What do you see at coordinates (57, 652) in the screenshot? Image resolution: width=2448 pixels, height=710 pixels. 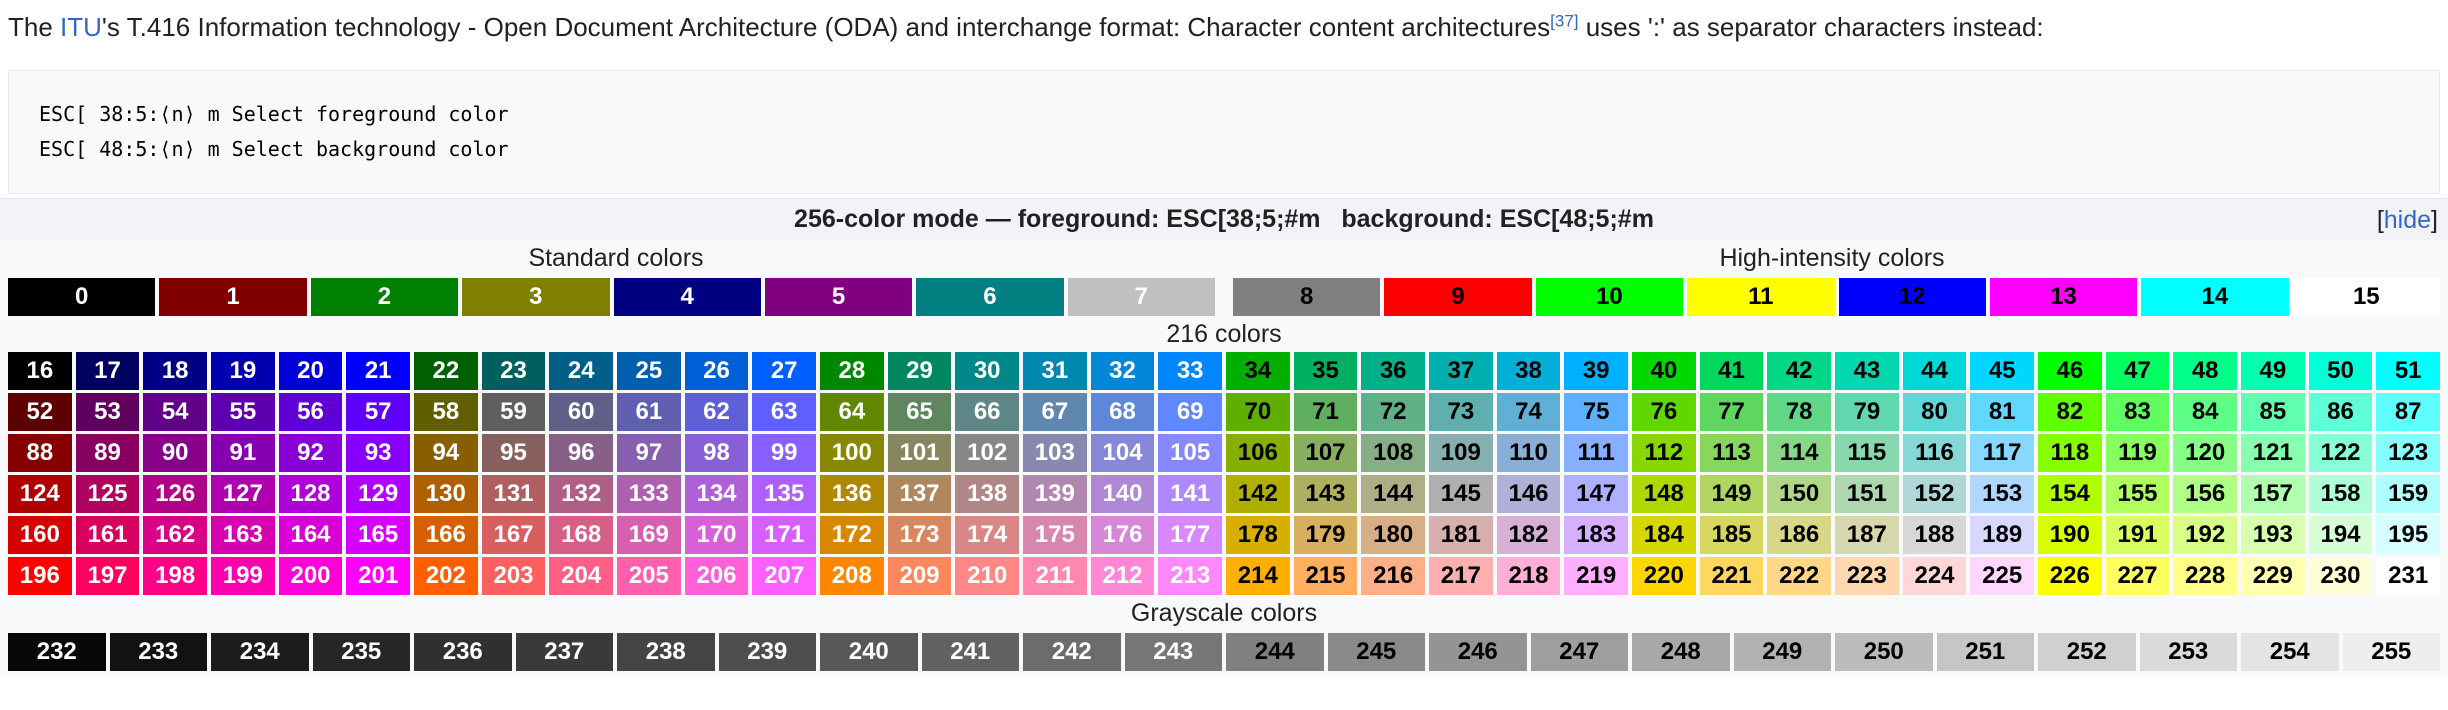 I see `color-cell-232: 232` at bounding box center [57, 652].